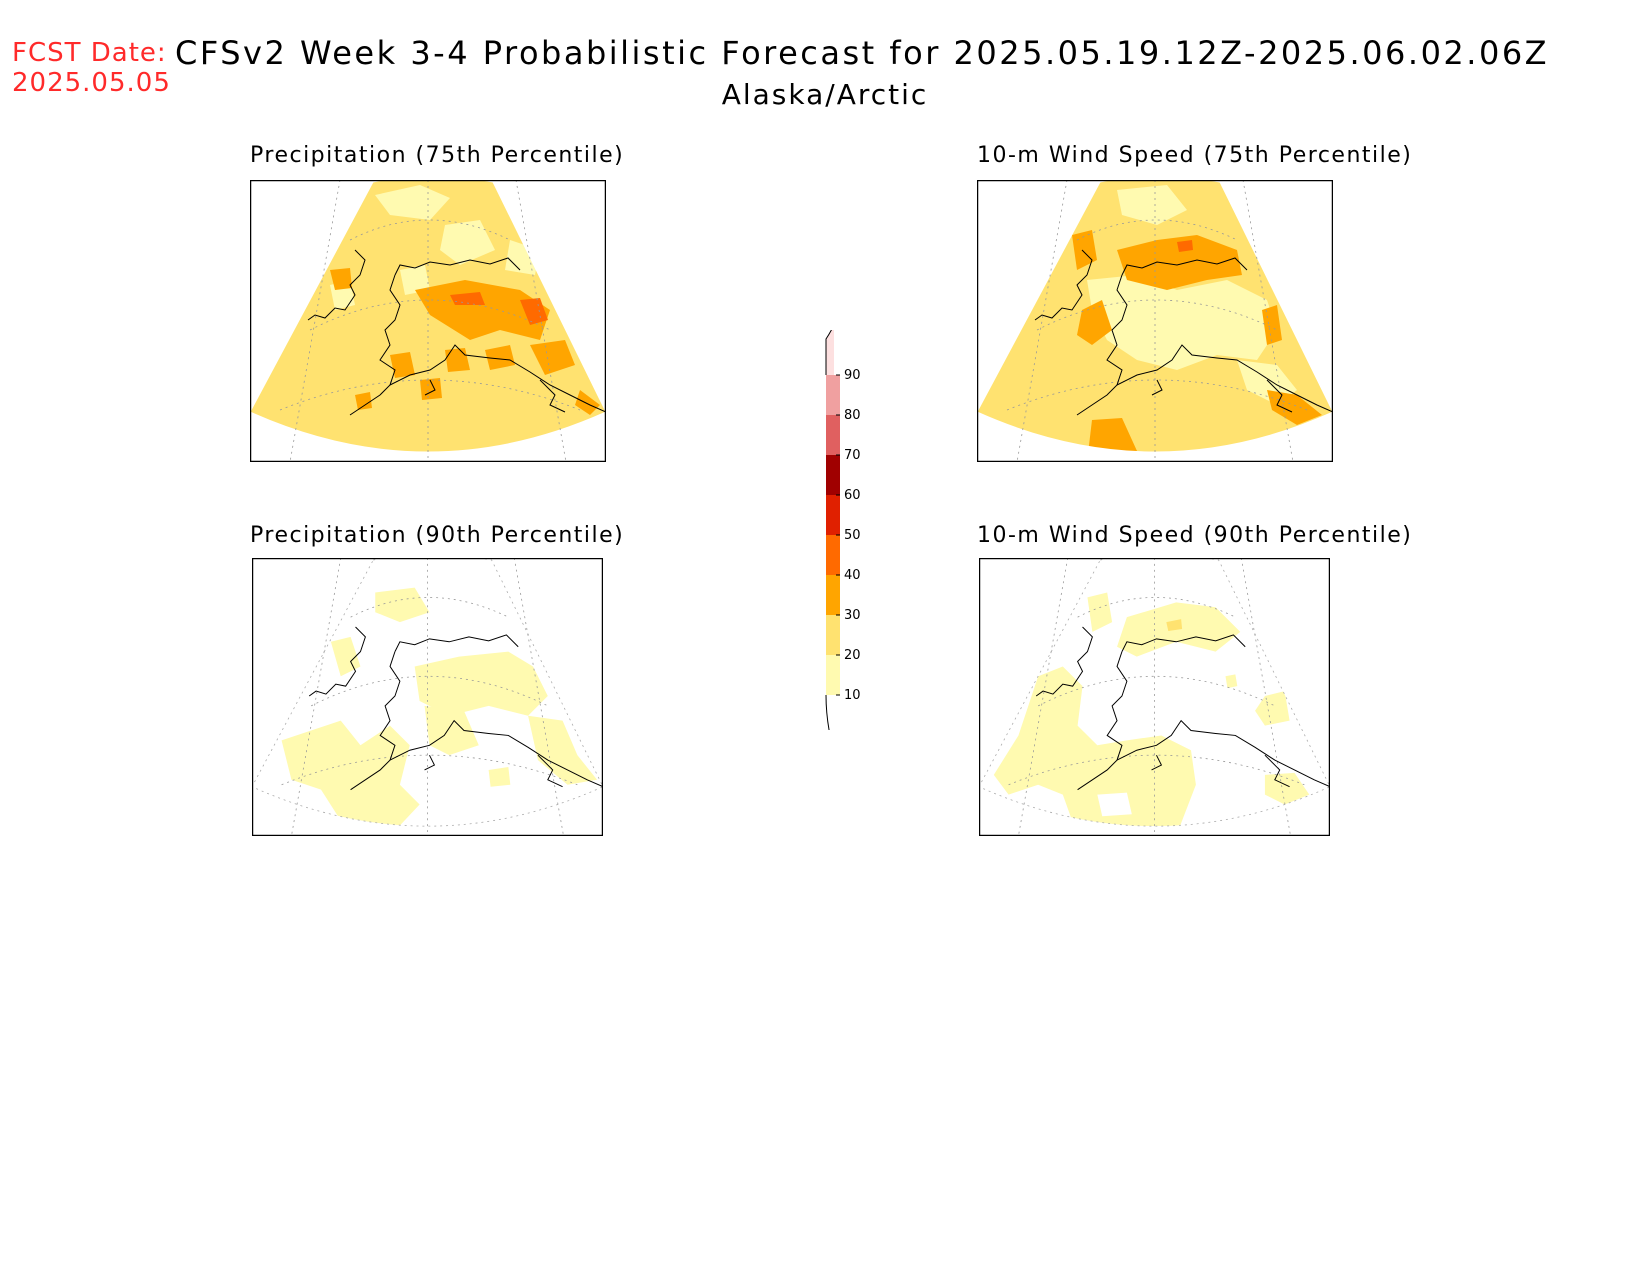  What do you see at coordinates (437, 535) in the screenshot?
I see `panel-title-precip-90: Precipitation (90th Percentile)` at bounding box center [437, 535].